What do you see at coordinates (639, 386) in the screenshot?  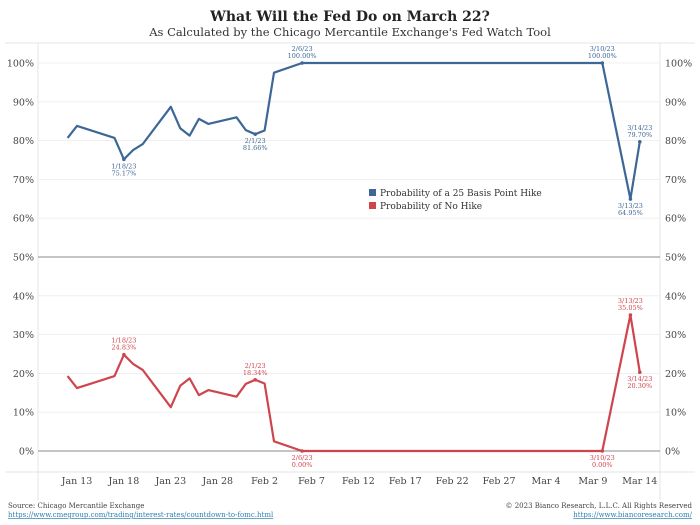 I see `annotation-value: 20.30%` at bounding box center [639, 386].